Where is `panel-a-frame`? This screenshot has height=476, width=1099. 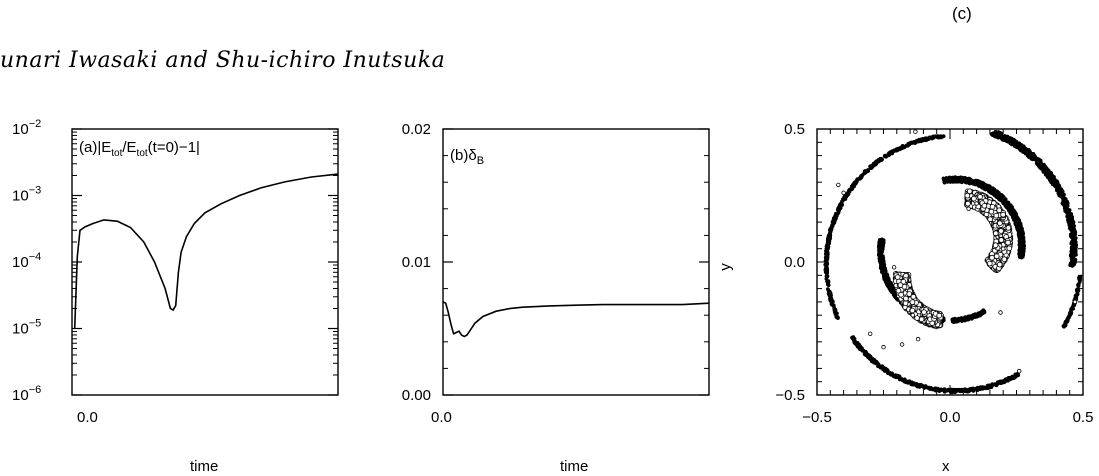 panel-a-frame is located at coordinates (205, 262).